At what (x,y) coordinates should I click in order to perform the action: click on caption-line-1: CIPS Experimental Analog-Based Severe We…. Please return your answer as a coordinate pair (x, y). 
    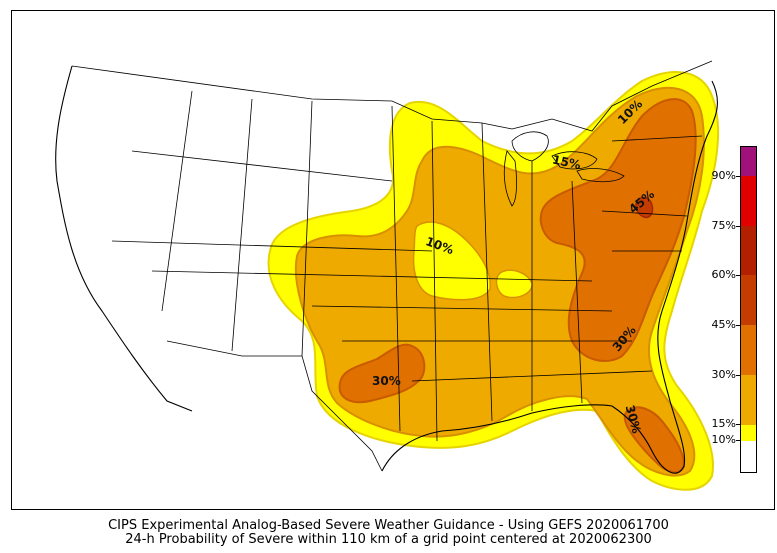
    Looking at the image, I should click on (388, 525).